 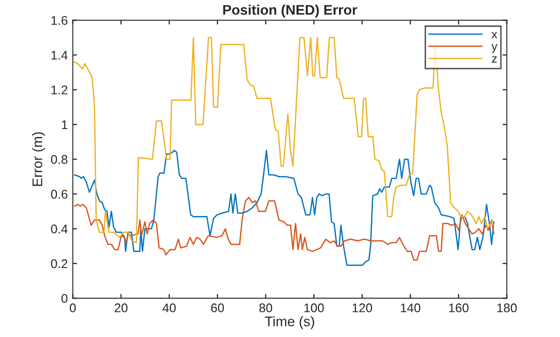 What do you see at coordinates (59, 194) in the screenshot?
I see `y-tick-label: 0.6` at bounding box center [59, 194].